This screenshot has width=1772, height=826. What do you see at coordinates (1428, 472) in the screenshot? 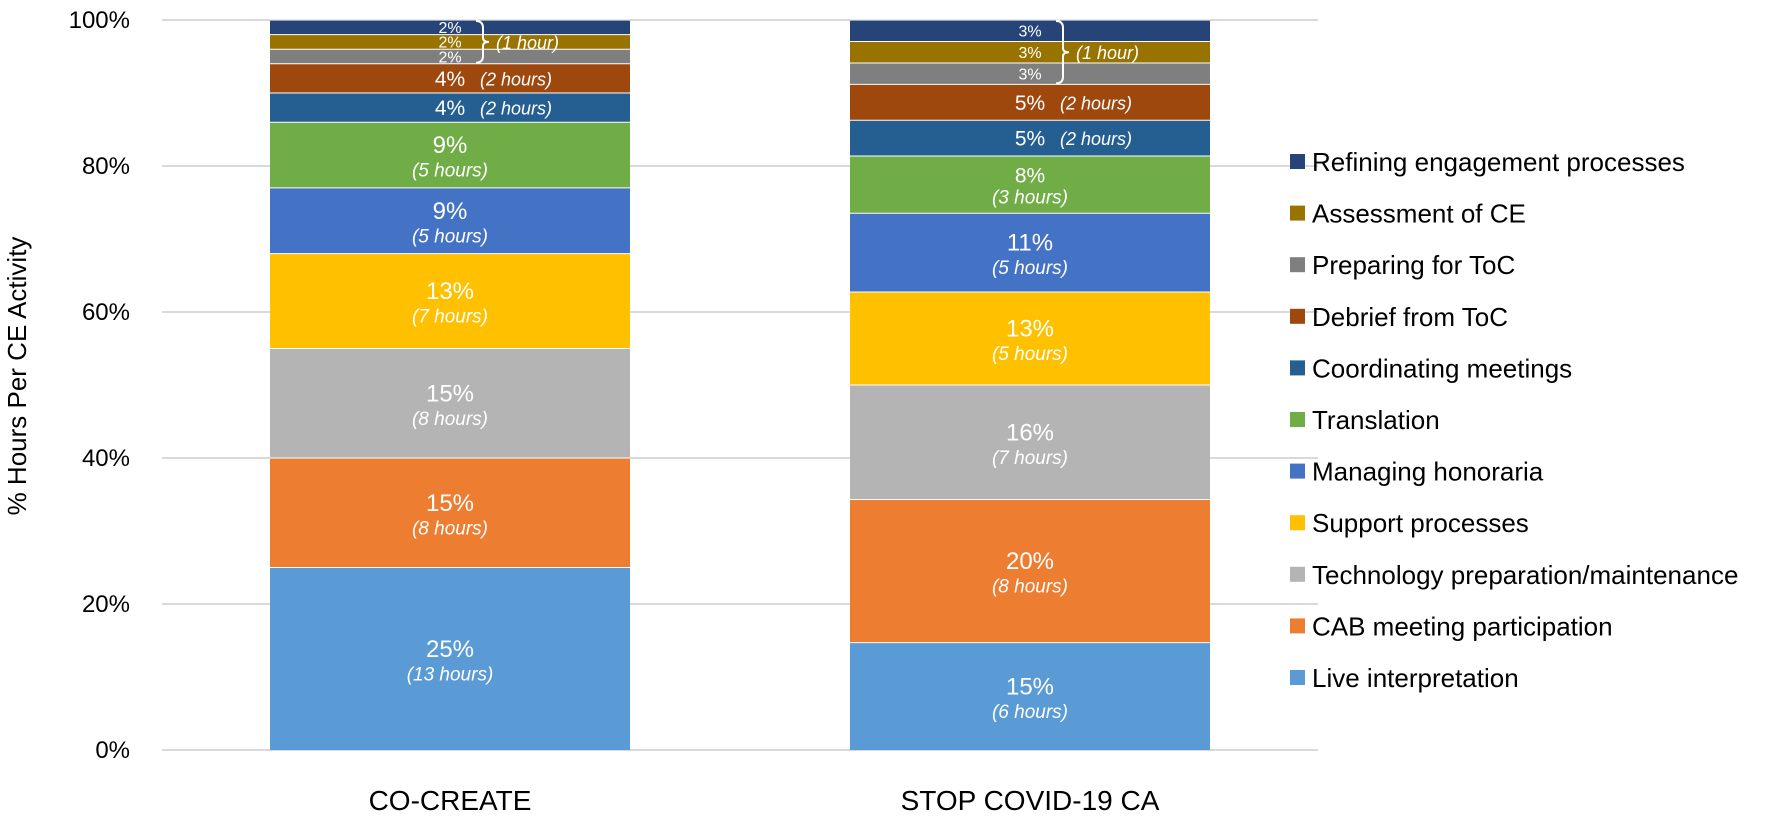
I see `legend-label: Managing honoraria` at bounding box center [1428, 472].